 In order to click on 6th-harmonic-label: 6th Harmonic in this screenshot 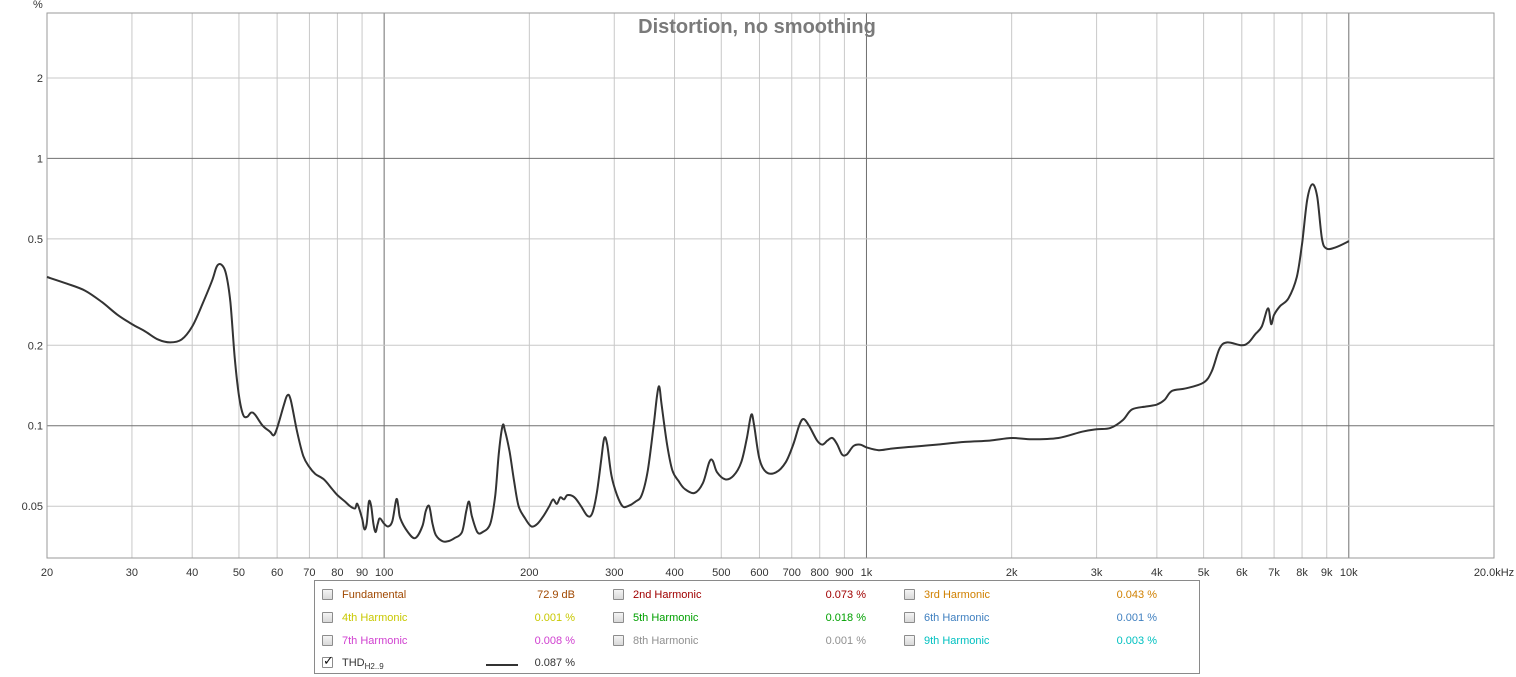, I will do `click(957, 618)`.